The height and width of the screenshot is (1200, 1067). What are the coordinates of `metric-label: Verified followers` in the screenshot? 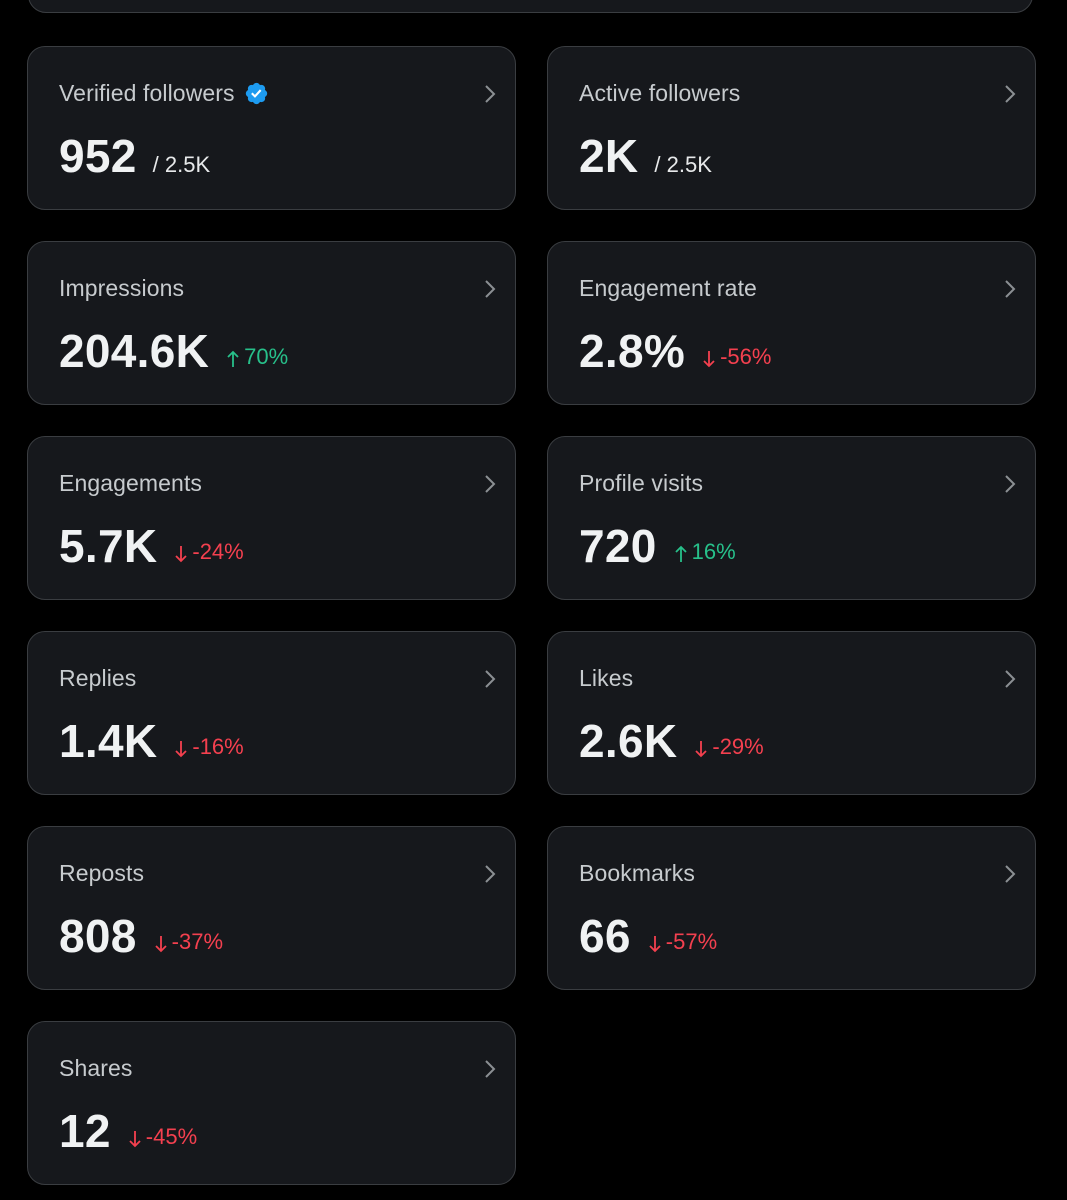 It's located at (147, 92).